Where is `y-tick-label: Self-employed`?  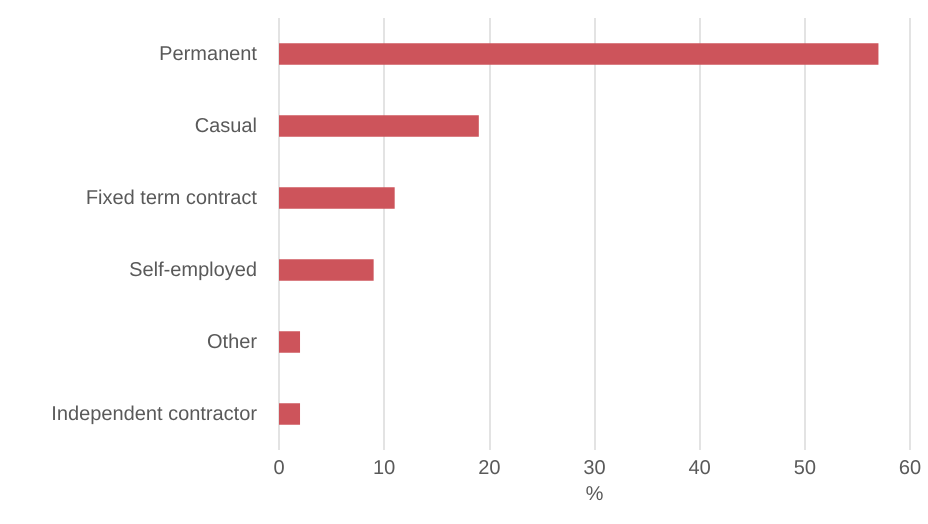 y-tick-label: Self-employed is located at coordinates (193, 270).